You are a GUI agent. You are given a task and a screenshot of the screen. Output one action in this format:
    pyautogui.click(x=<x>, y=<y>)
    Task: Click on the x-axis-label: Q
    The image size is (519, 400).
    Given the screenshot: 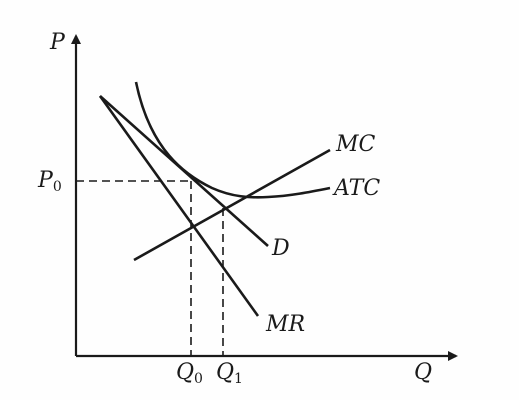 What is the action you would take?
    pyautogui.click(x=423, y=372)
    